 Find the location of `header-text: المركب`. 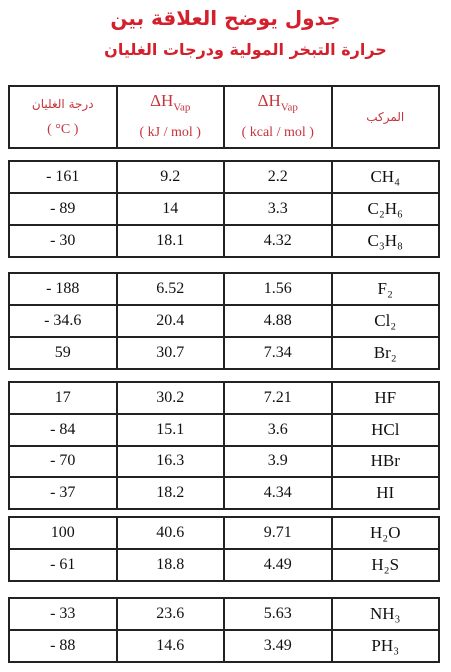

header-text: المركب is located at coordinates (385, 117).